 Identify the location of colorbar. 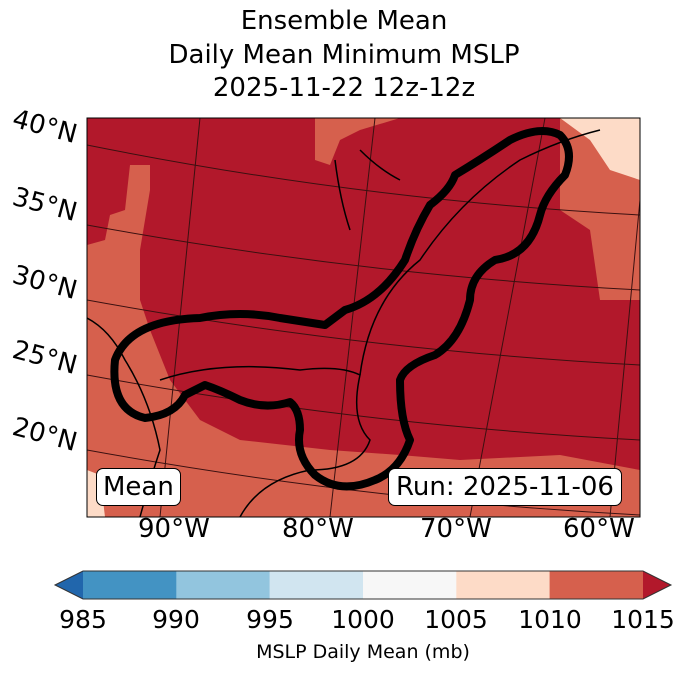
(363, 585).